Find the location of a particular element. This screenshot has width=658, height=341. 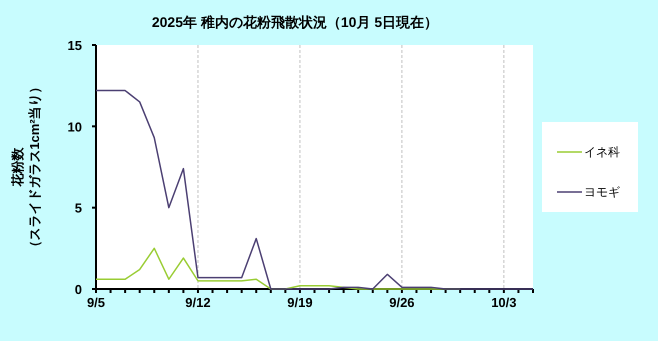

y-tick-label: 0 is located at coordinates (78, 289).